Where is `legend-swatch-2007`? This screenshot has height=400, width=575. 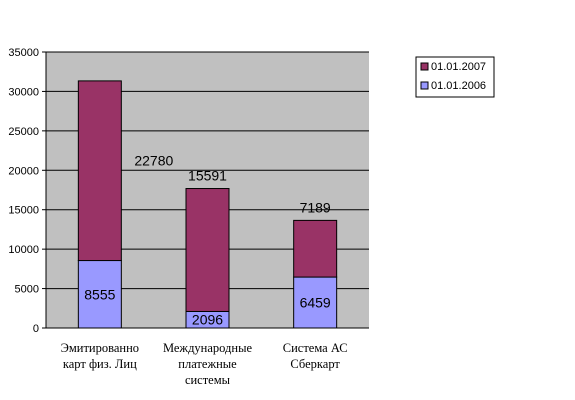
legend-swatch-2007 is located at coordinates (424, 66).